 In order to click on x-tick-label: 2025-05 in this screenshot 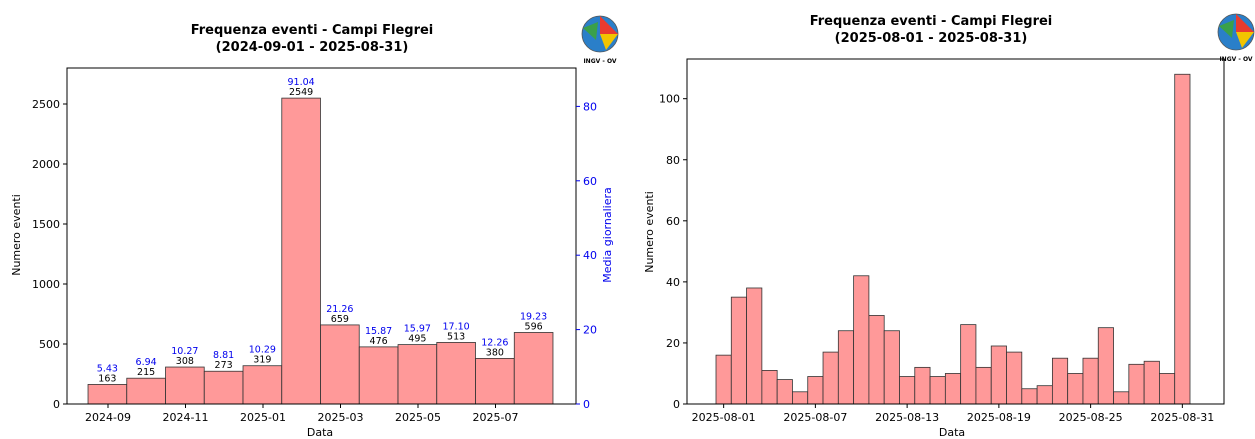, I will do `click(418, 417)`.